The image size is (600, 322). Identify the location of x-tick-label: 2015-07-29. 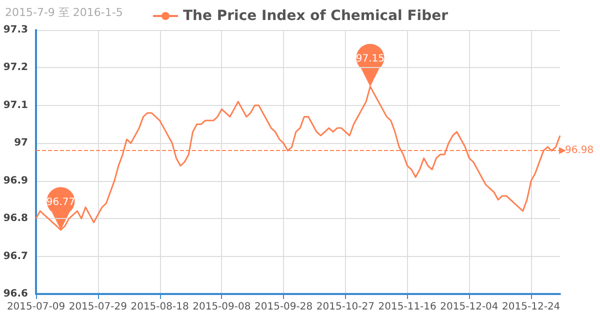
(97, 307).